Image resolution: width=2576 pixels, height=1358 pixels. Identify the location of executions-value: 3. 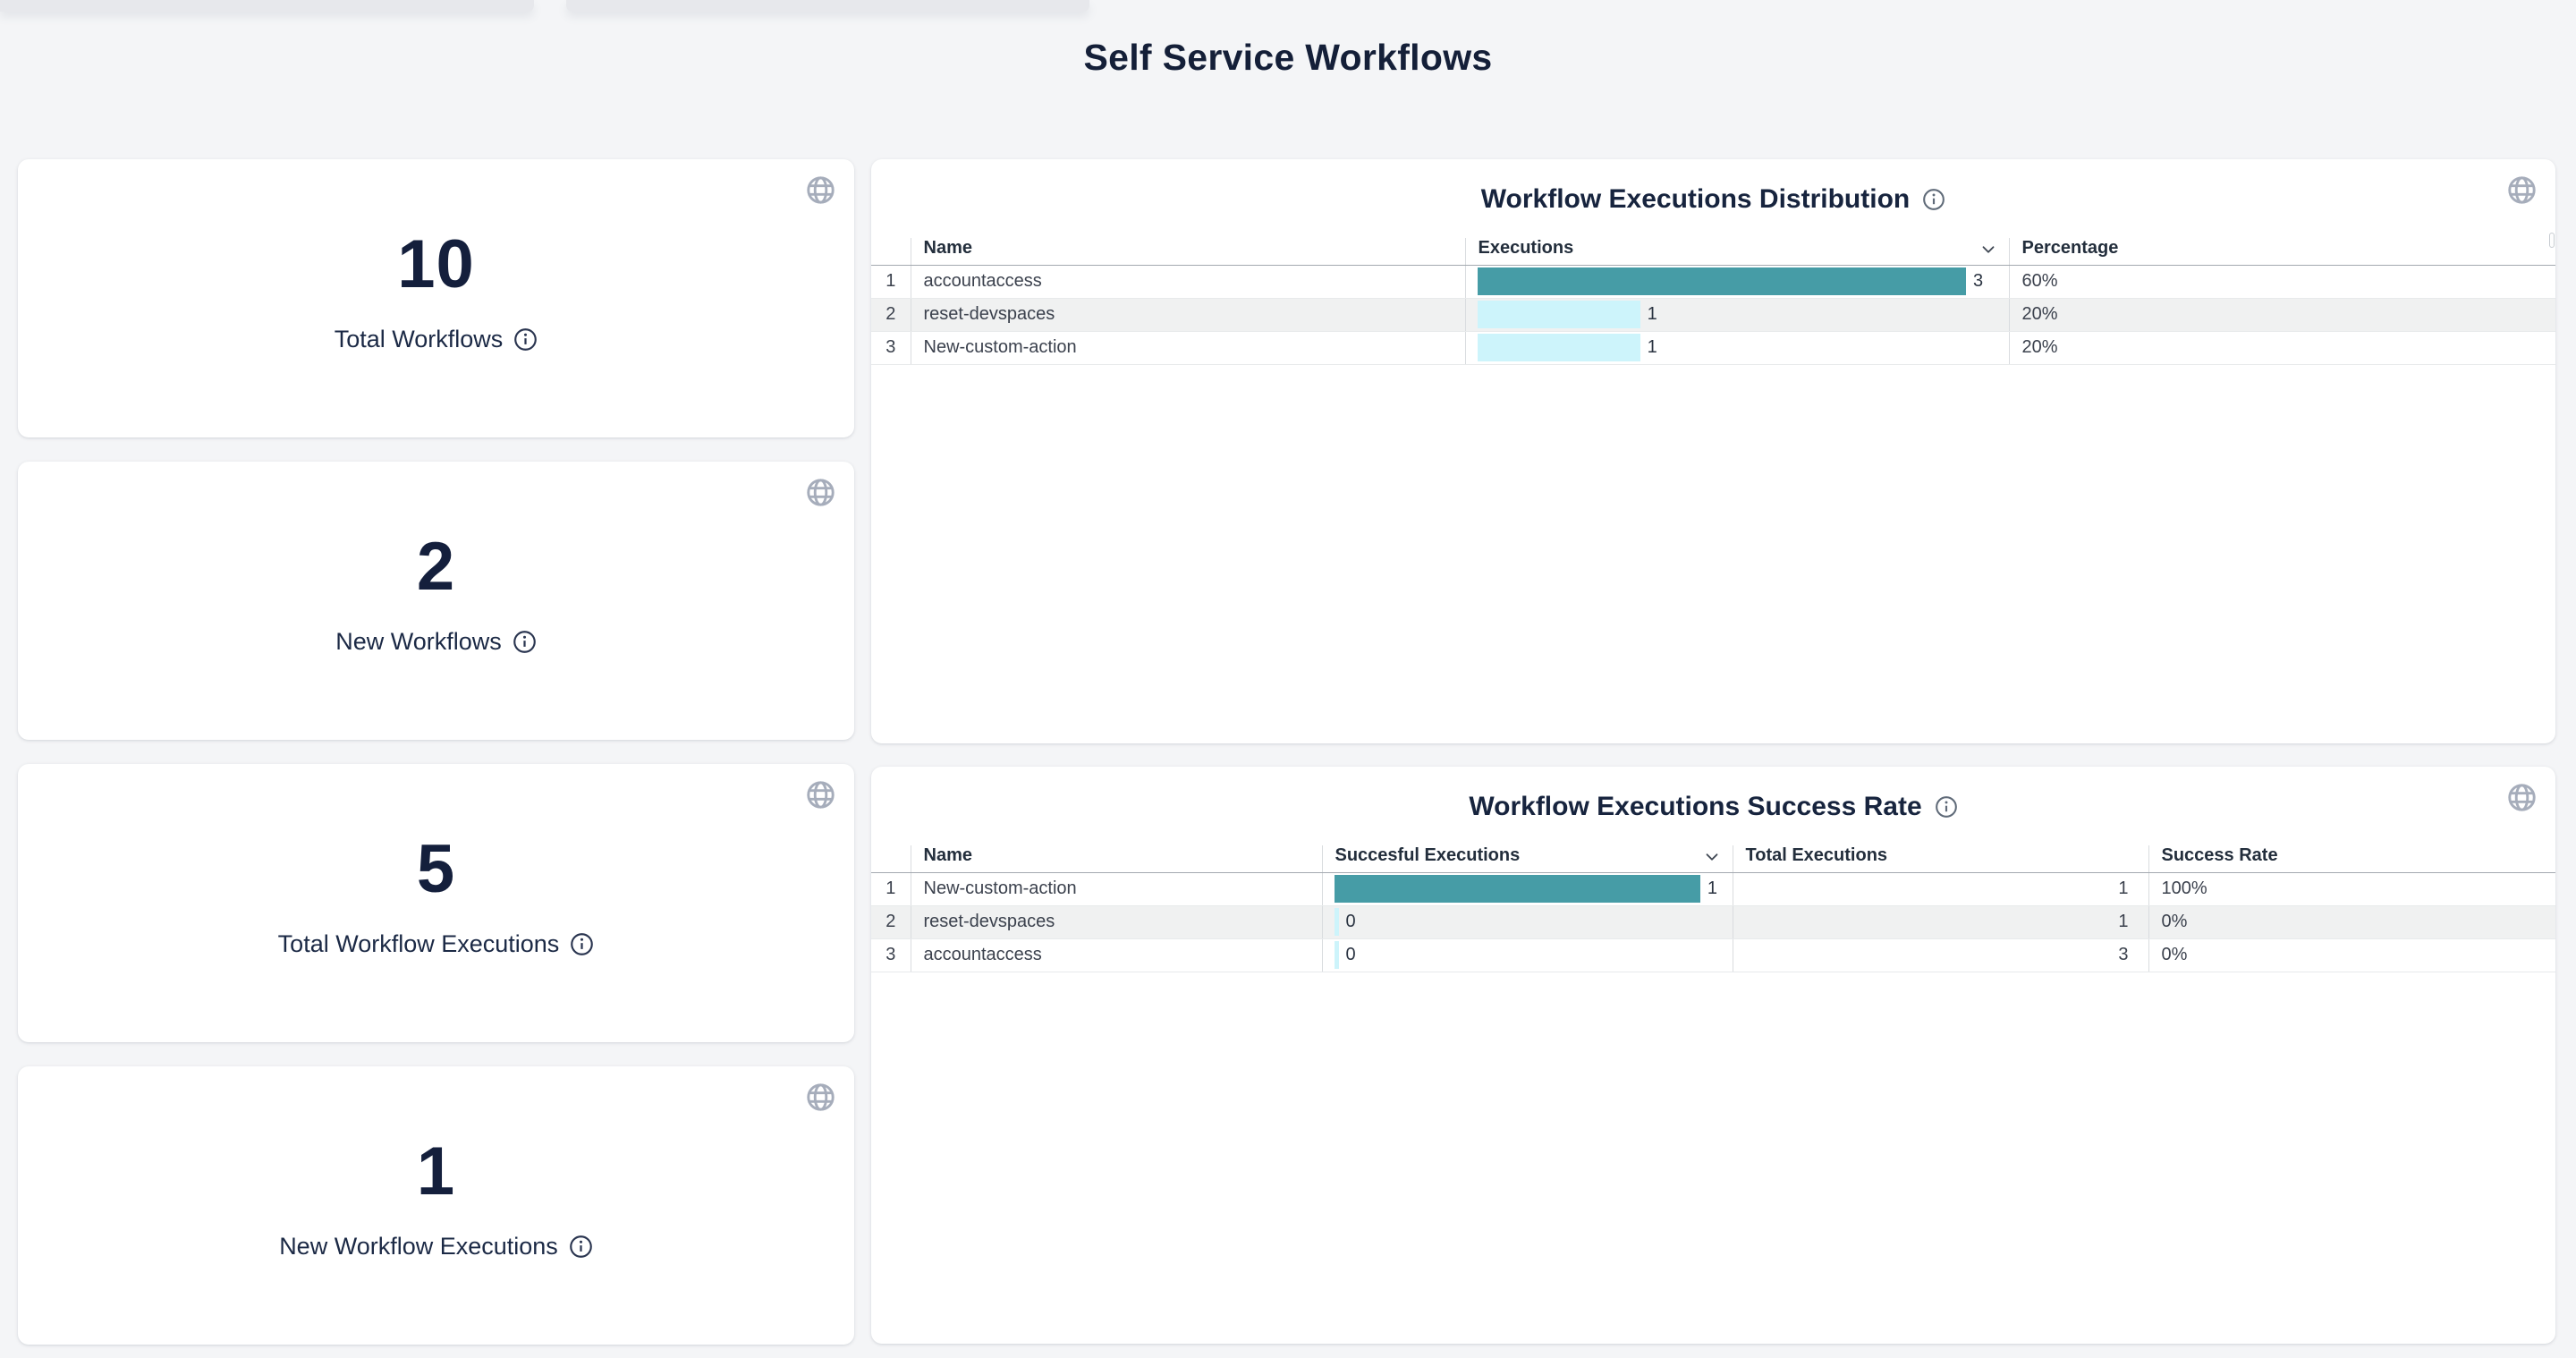
(1978, 281).